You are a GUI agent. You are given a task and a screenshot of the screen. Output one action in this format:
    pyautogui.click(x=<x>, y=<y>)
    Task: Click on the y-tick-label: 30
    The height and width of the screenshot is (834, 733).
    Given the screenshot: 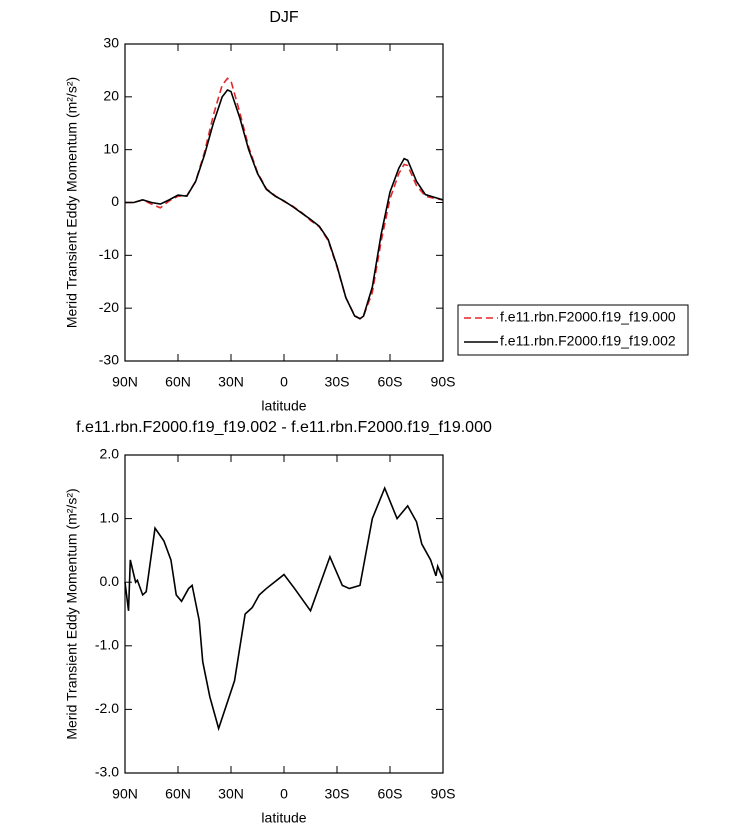 What is the action you would take?
    pyautogui.click(x=111, y=43)
    